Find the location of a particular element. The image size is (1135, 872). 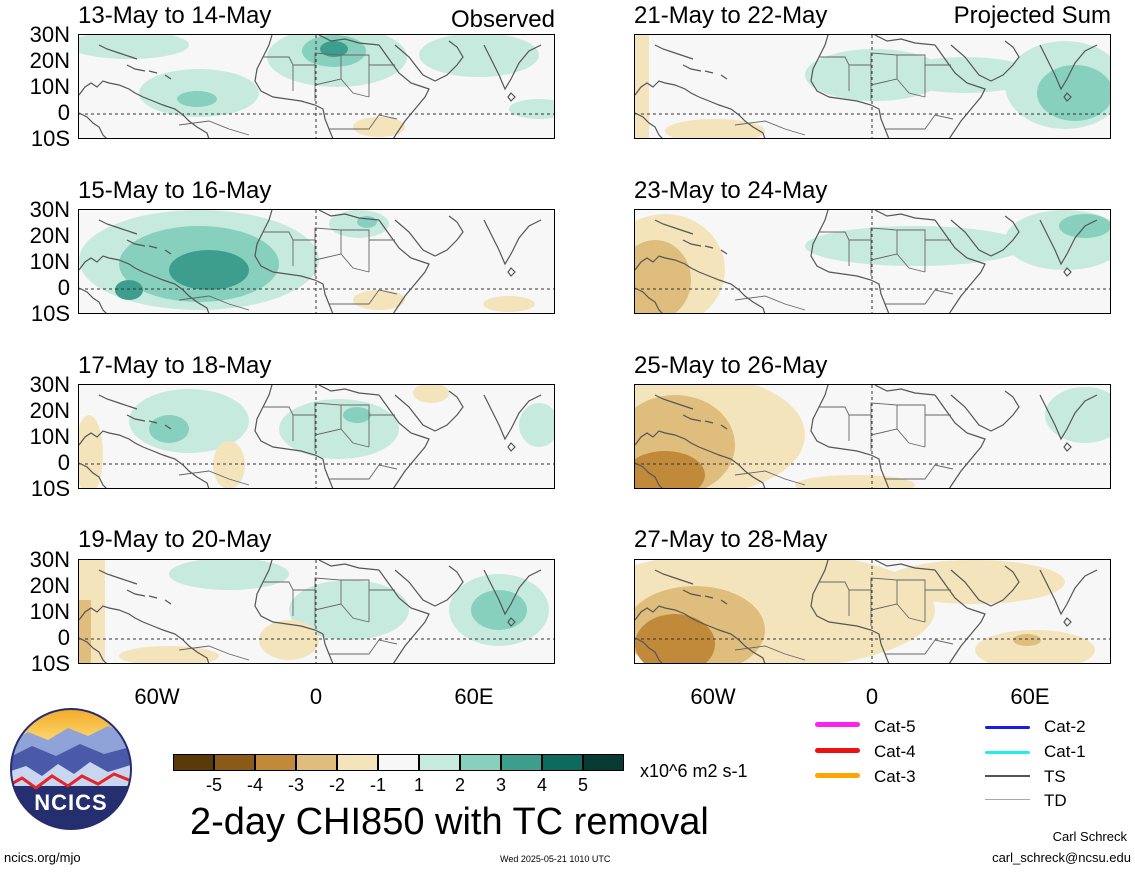

footer-email: carl_schreck@ncsu.edu is located at coordinates (1061, 857).